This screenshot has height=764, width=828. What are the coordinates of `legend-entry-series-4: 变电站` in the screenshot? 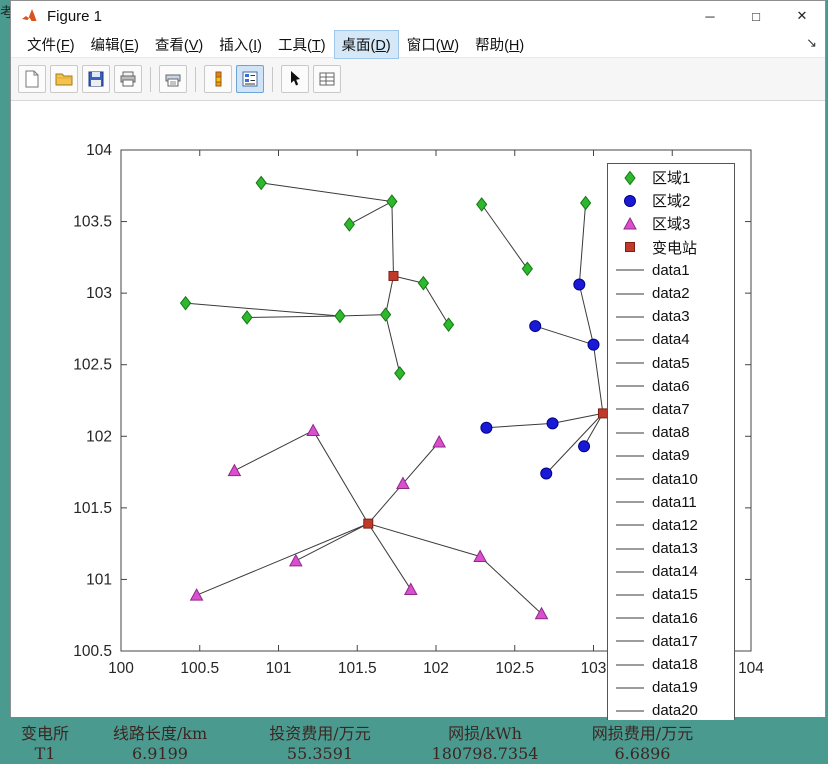 It's located at (671, 247).